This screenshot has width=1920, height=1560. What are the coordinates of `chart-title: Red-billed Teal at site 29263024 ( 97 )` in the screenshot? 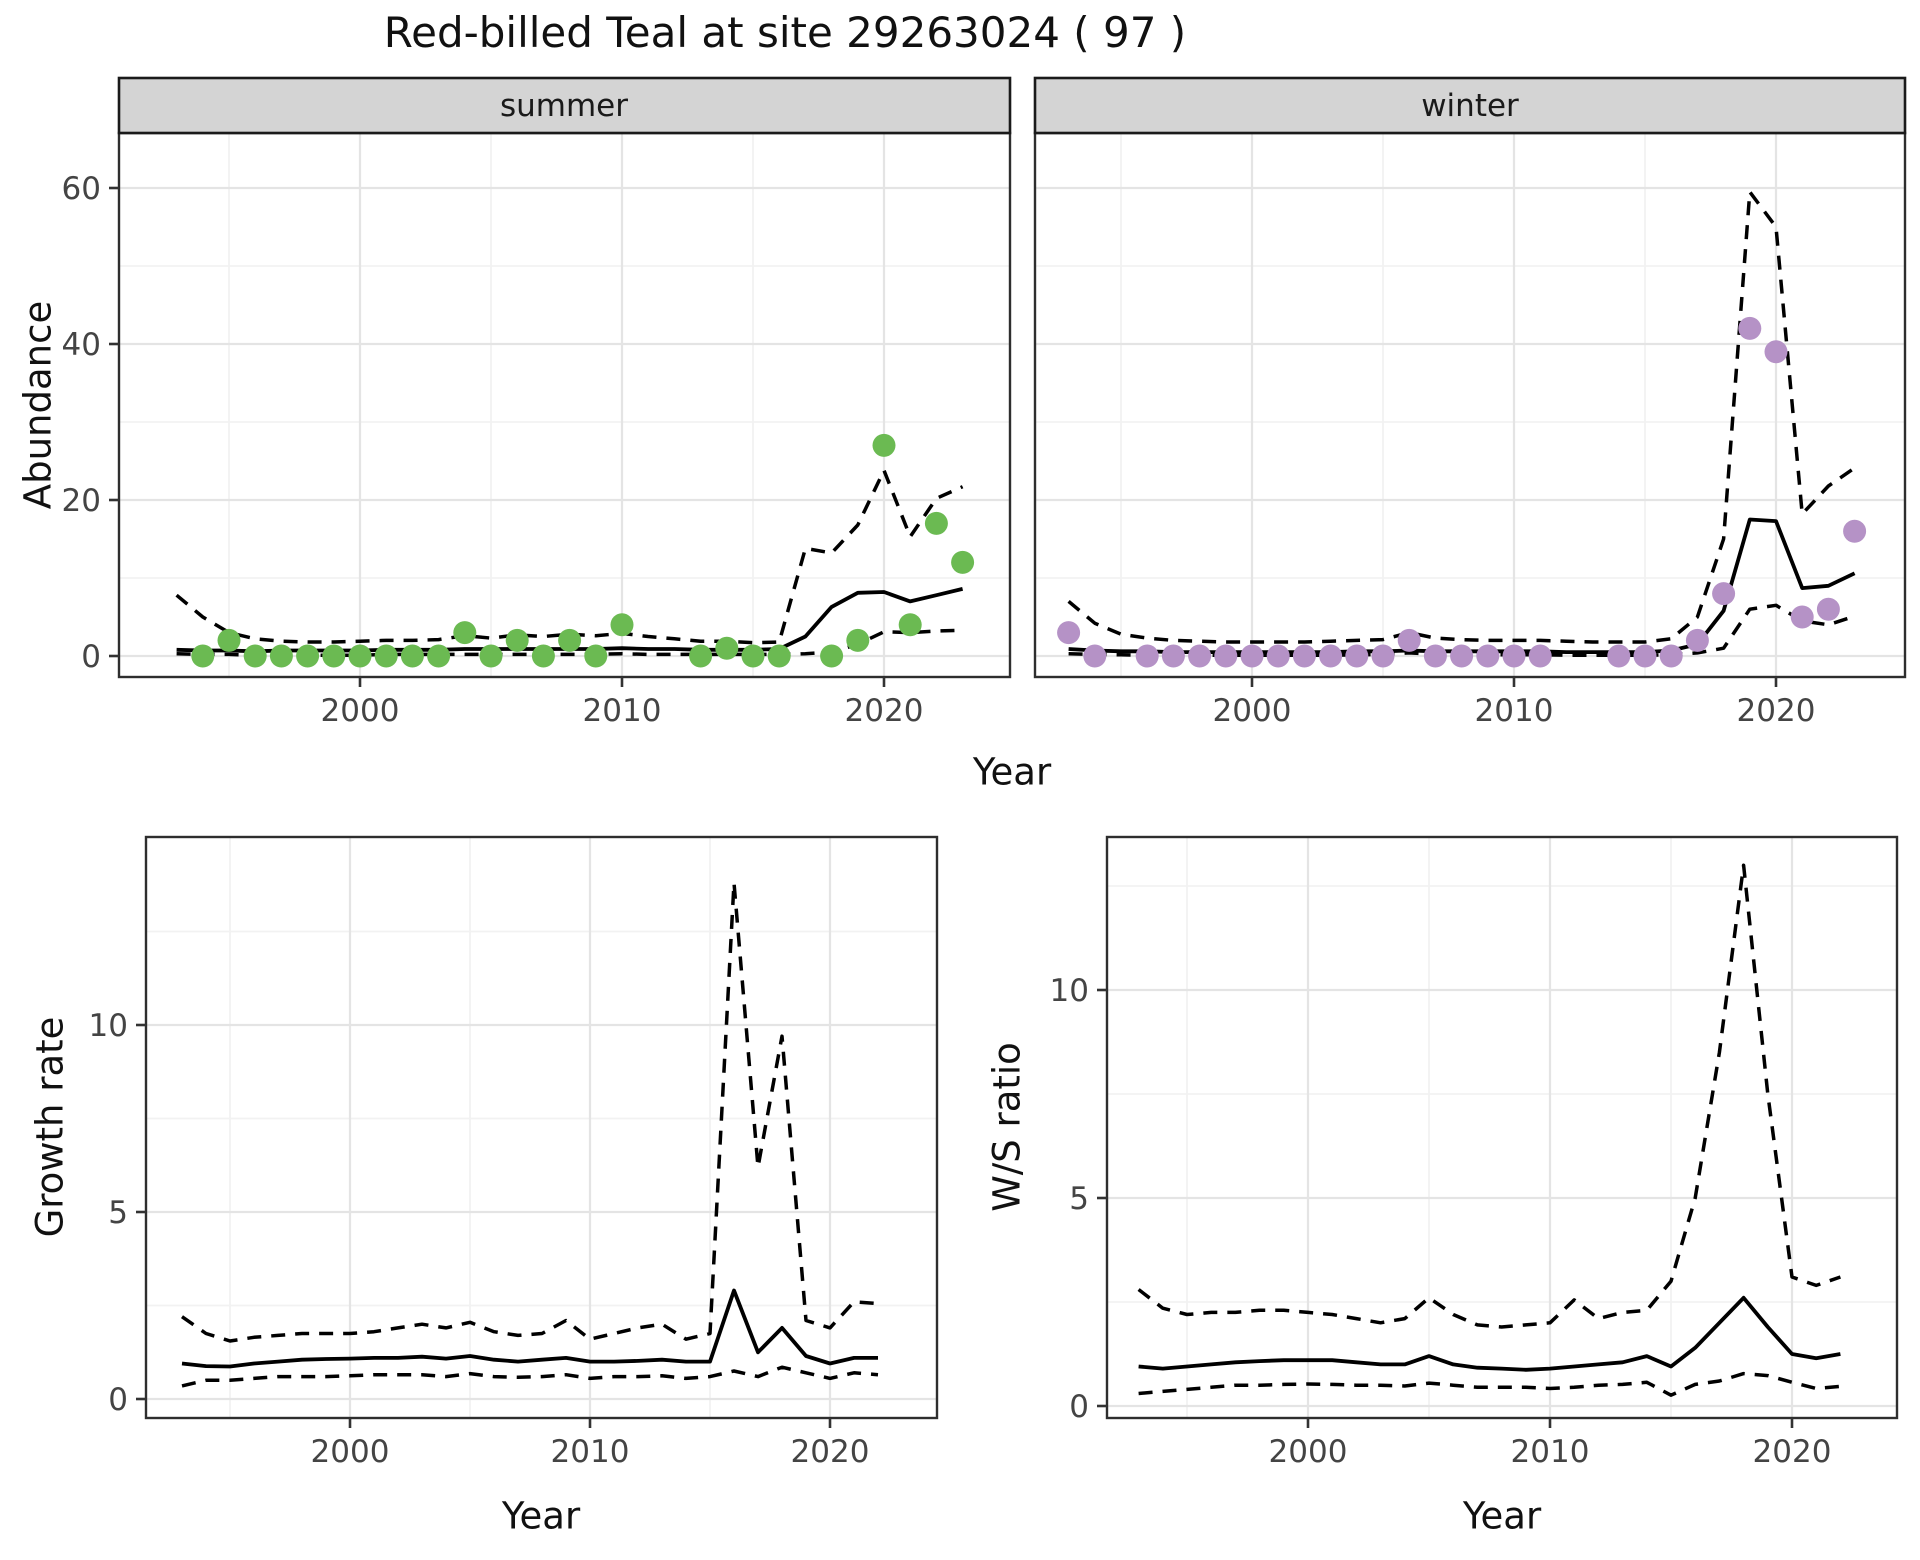 It's located at (785, 32).